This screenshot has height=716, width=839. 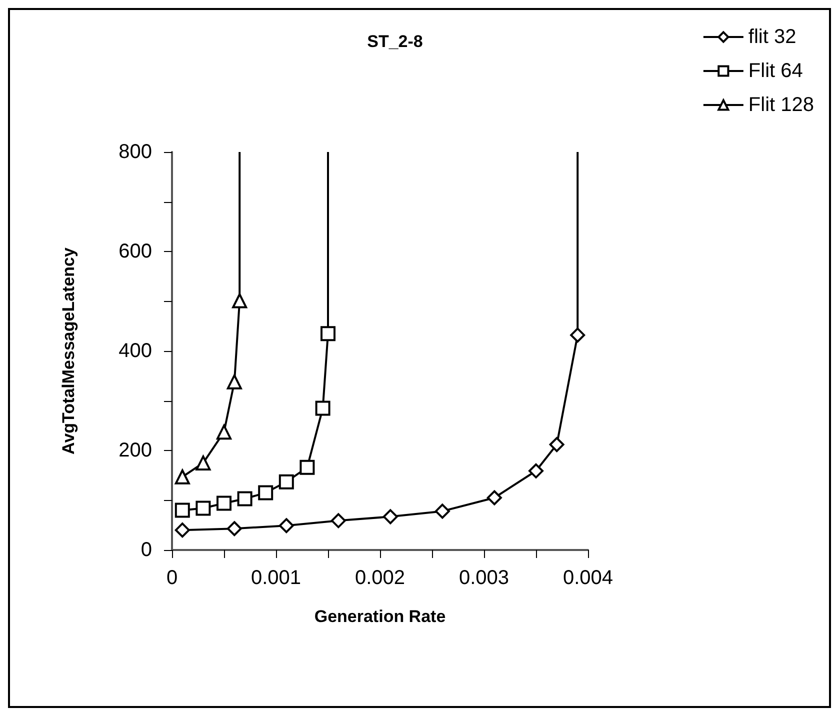 I want to click on y-tick-label: 400, so click(x=135, y=351).